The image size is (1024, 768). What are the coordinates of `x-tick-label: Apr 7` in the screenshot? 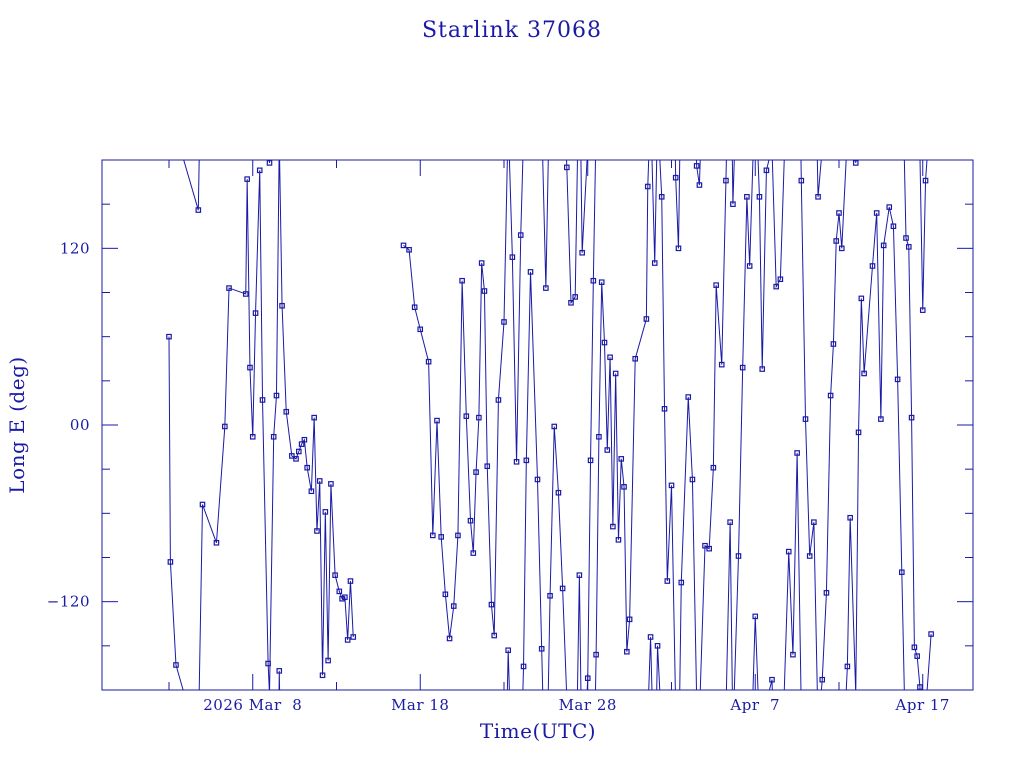 It's located at (754, 705).